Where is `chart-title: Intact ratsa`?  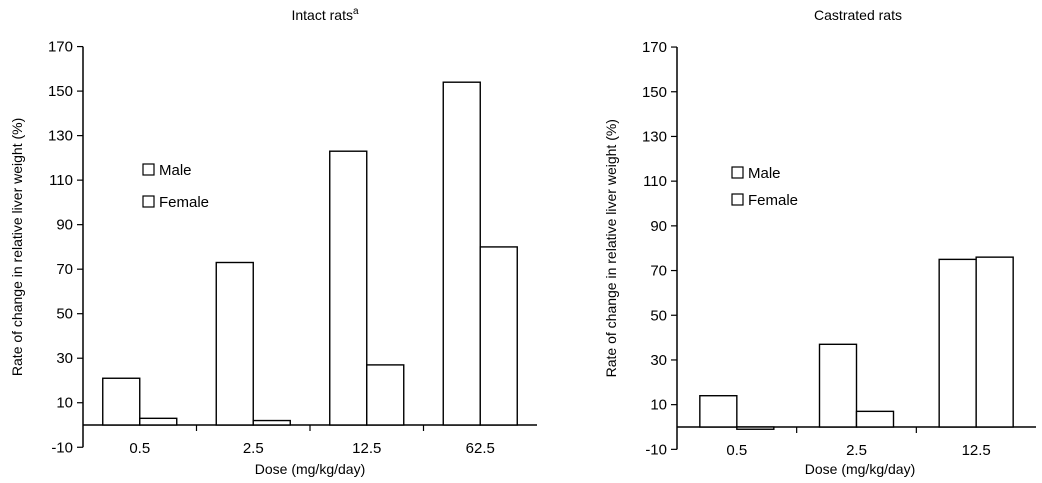 chart-title: Intact ratsa is located at coordinates (324, 14).